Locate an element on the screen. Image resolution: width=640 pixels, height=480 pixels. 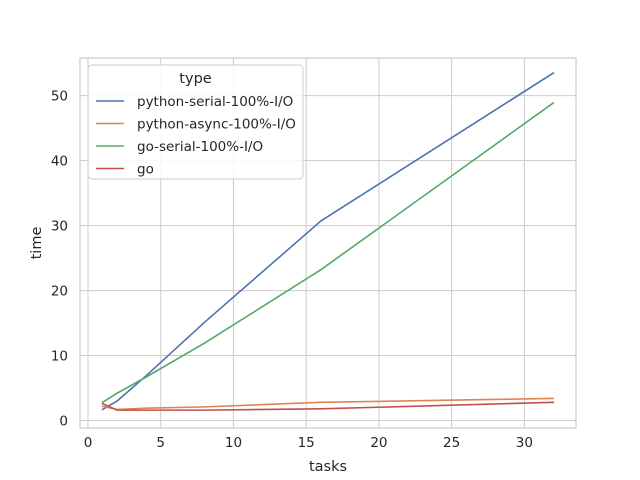
y-tick-label: 0 is located at coordinates (63, 422).